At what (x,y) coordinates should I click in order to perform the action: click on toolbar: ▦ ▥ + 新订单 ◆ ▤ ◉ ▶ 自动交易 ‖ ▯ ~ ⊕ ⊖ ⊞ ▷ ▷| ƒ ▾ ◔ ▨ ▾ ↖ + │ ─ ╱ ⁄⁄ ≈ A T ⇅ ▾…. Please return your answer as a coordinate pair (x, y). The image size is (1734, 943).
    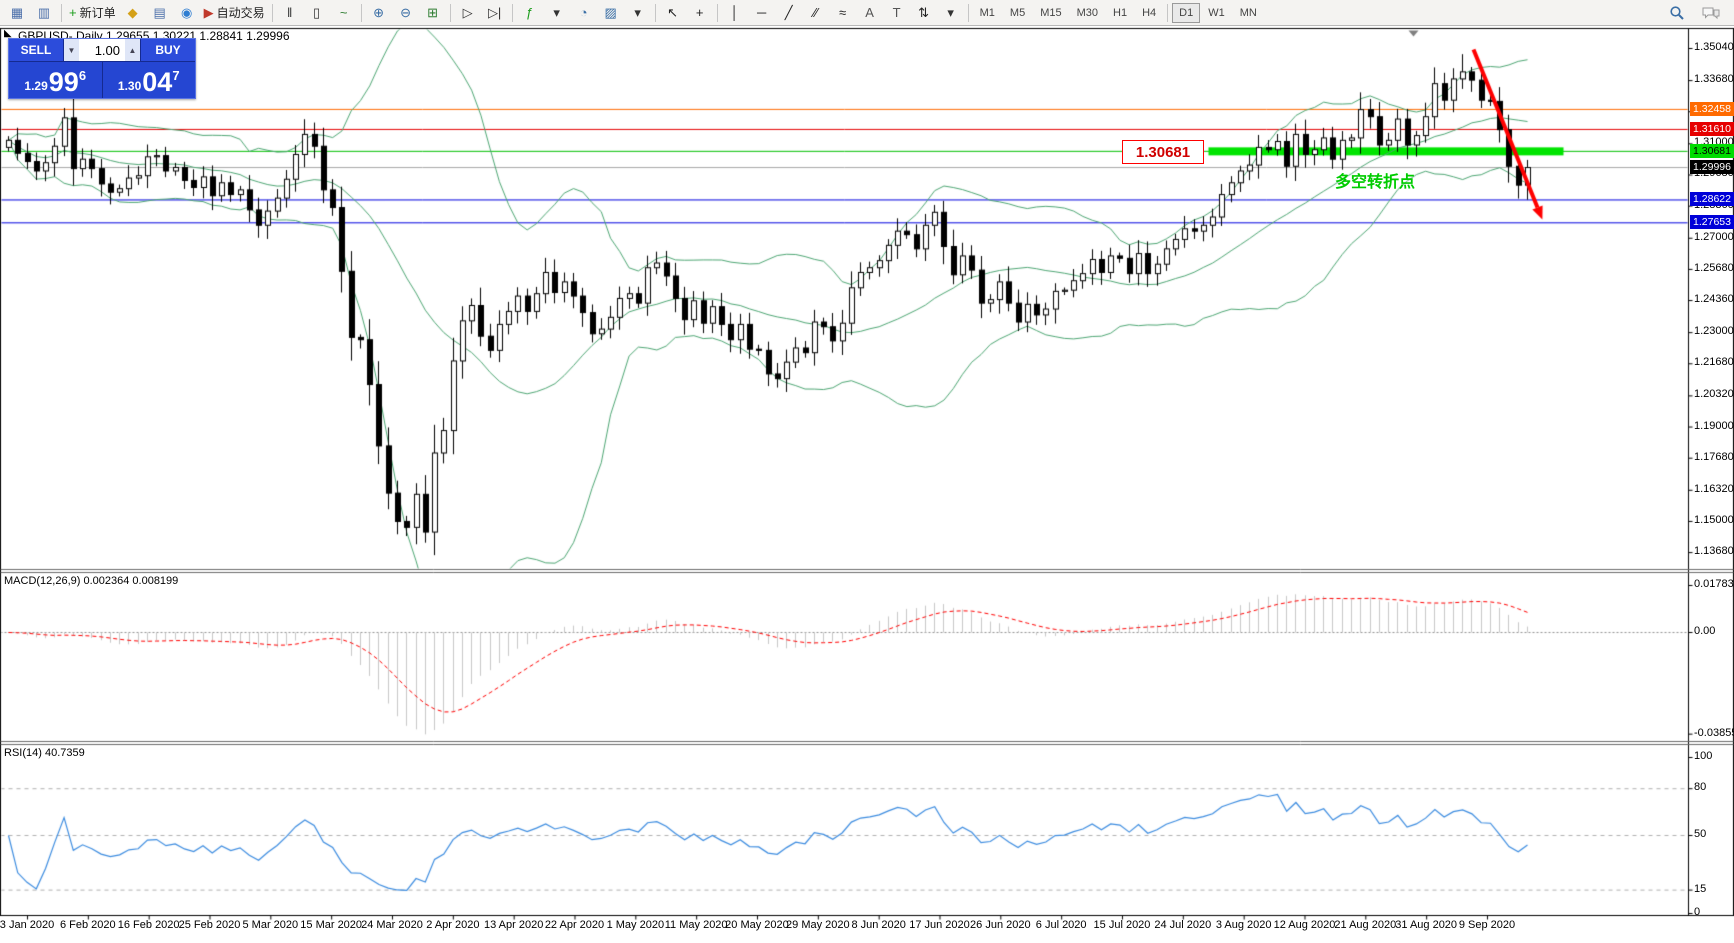
    Looking at the image, I should click on (867, 13).